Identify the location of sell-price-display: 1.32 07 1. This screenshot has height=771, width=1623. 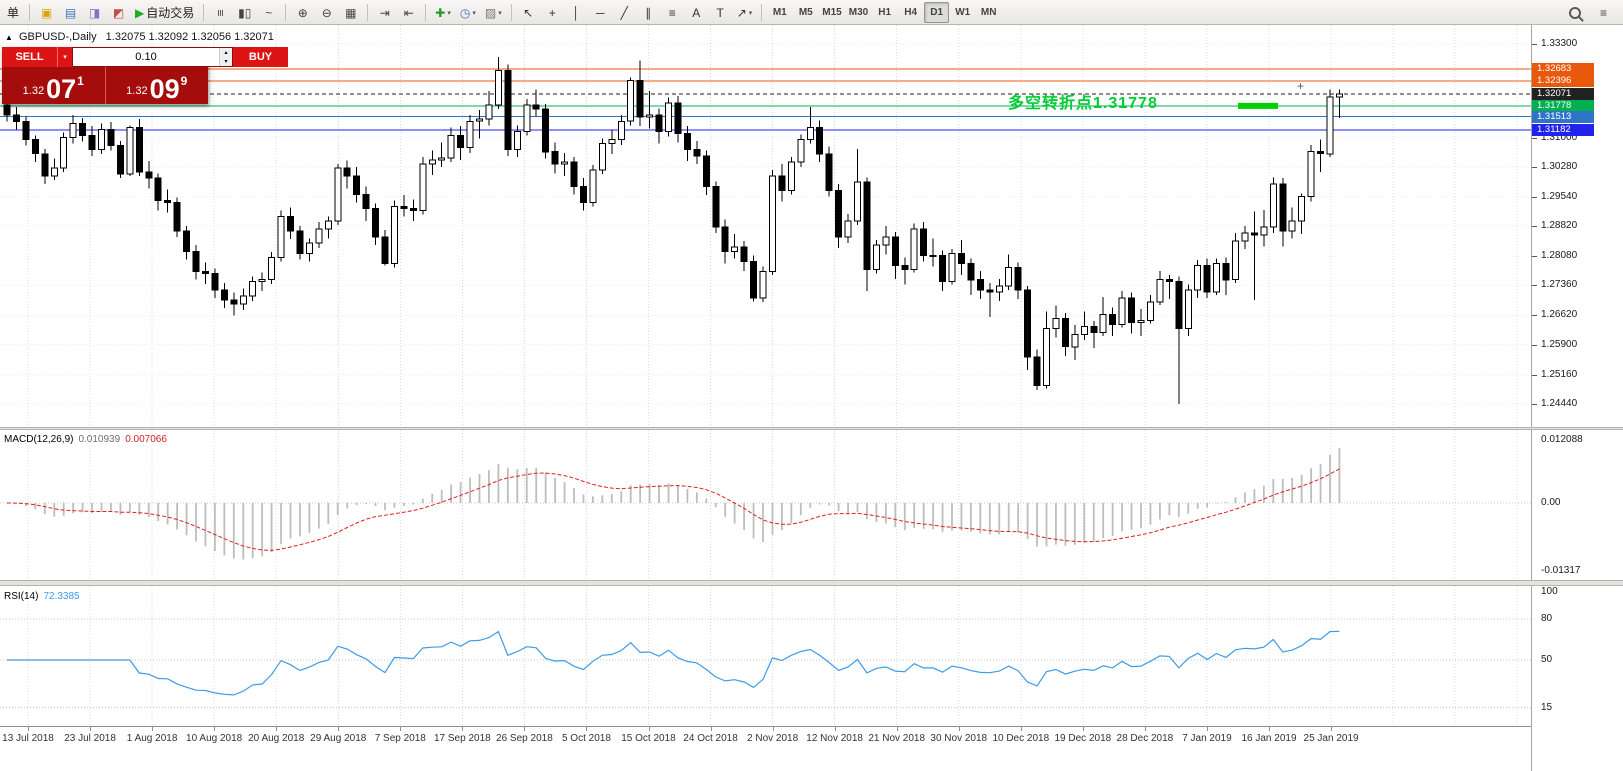
(53, 85).